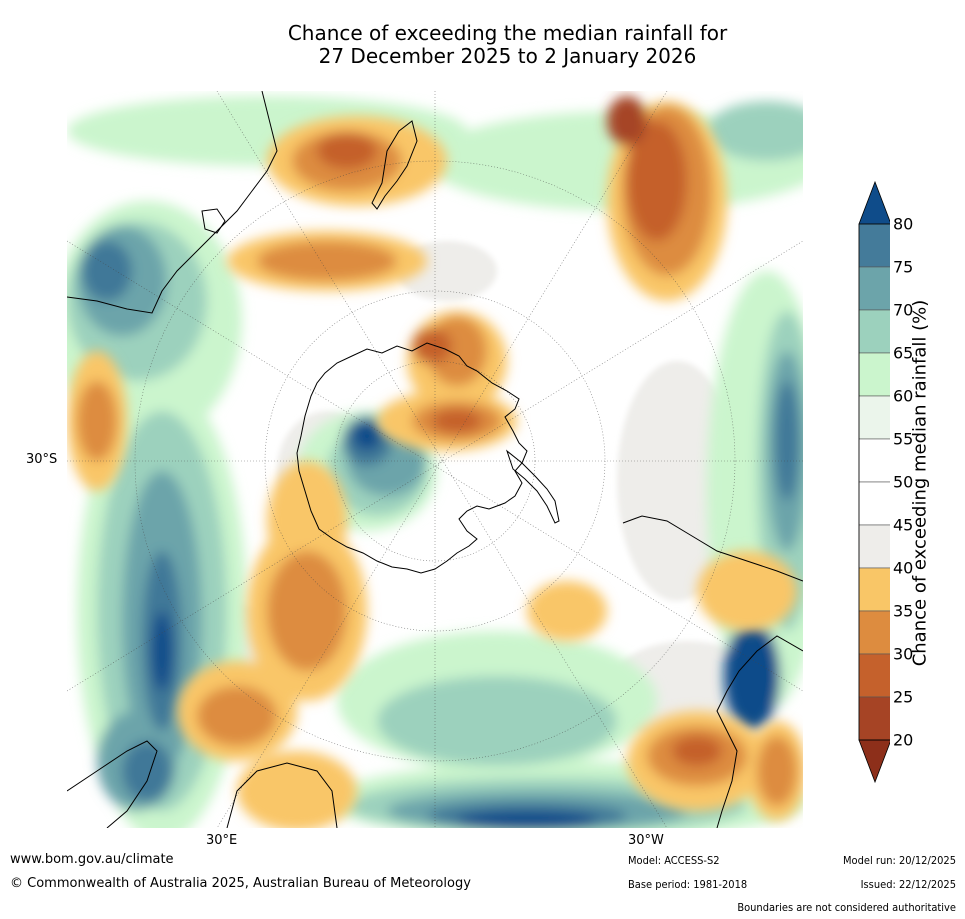 This screenshot has width=965, height=919. I want to click on south-america-coast, so click(712, 548).